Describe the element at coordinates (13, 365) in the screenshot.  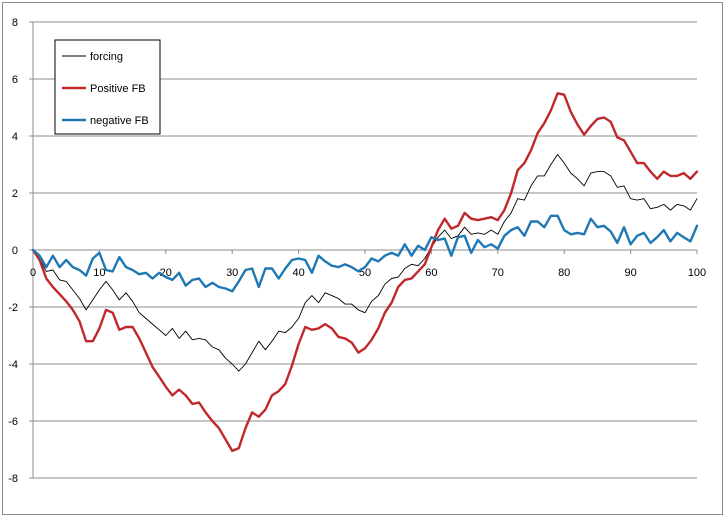
I see `y-tick-label: -4` at that location.